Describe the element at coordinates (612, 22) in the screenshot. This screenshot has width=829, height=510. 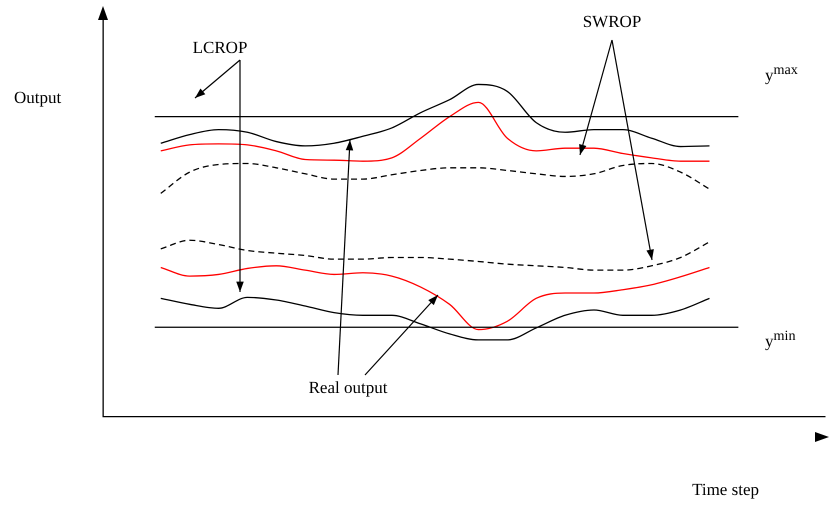
I see `text: SWROP` at that location.